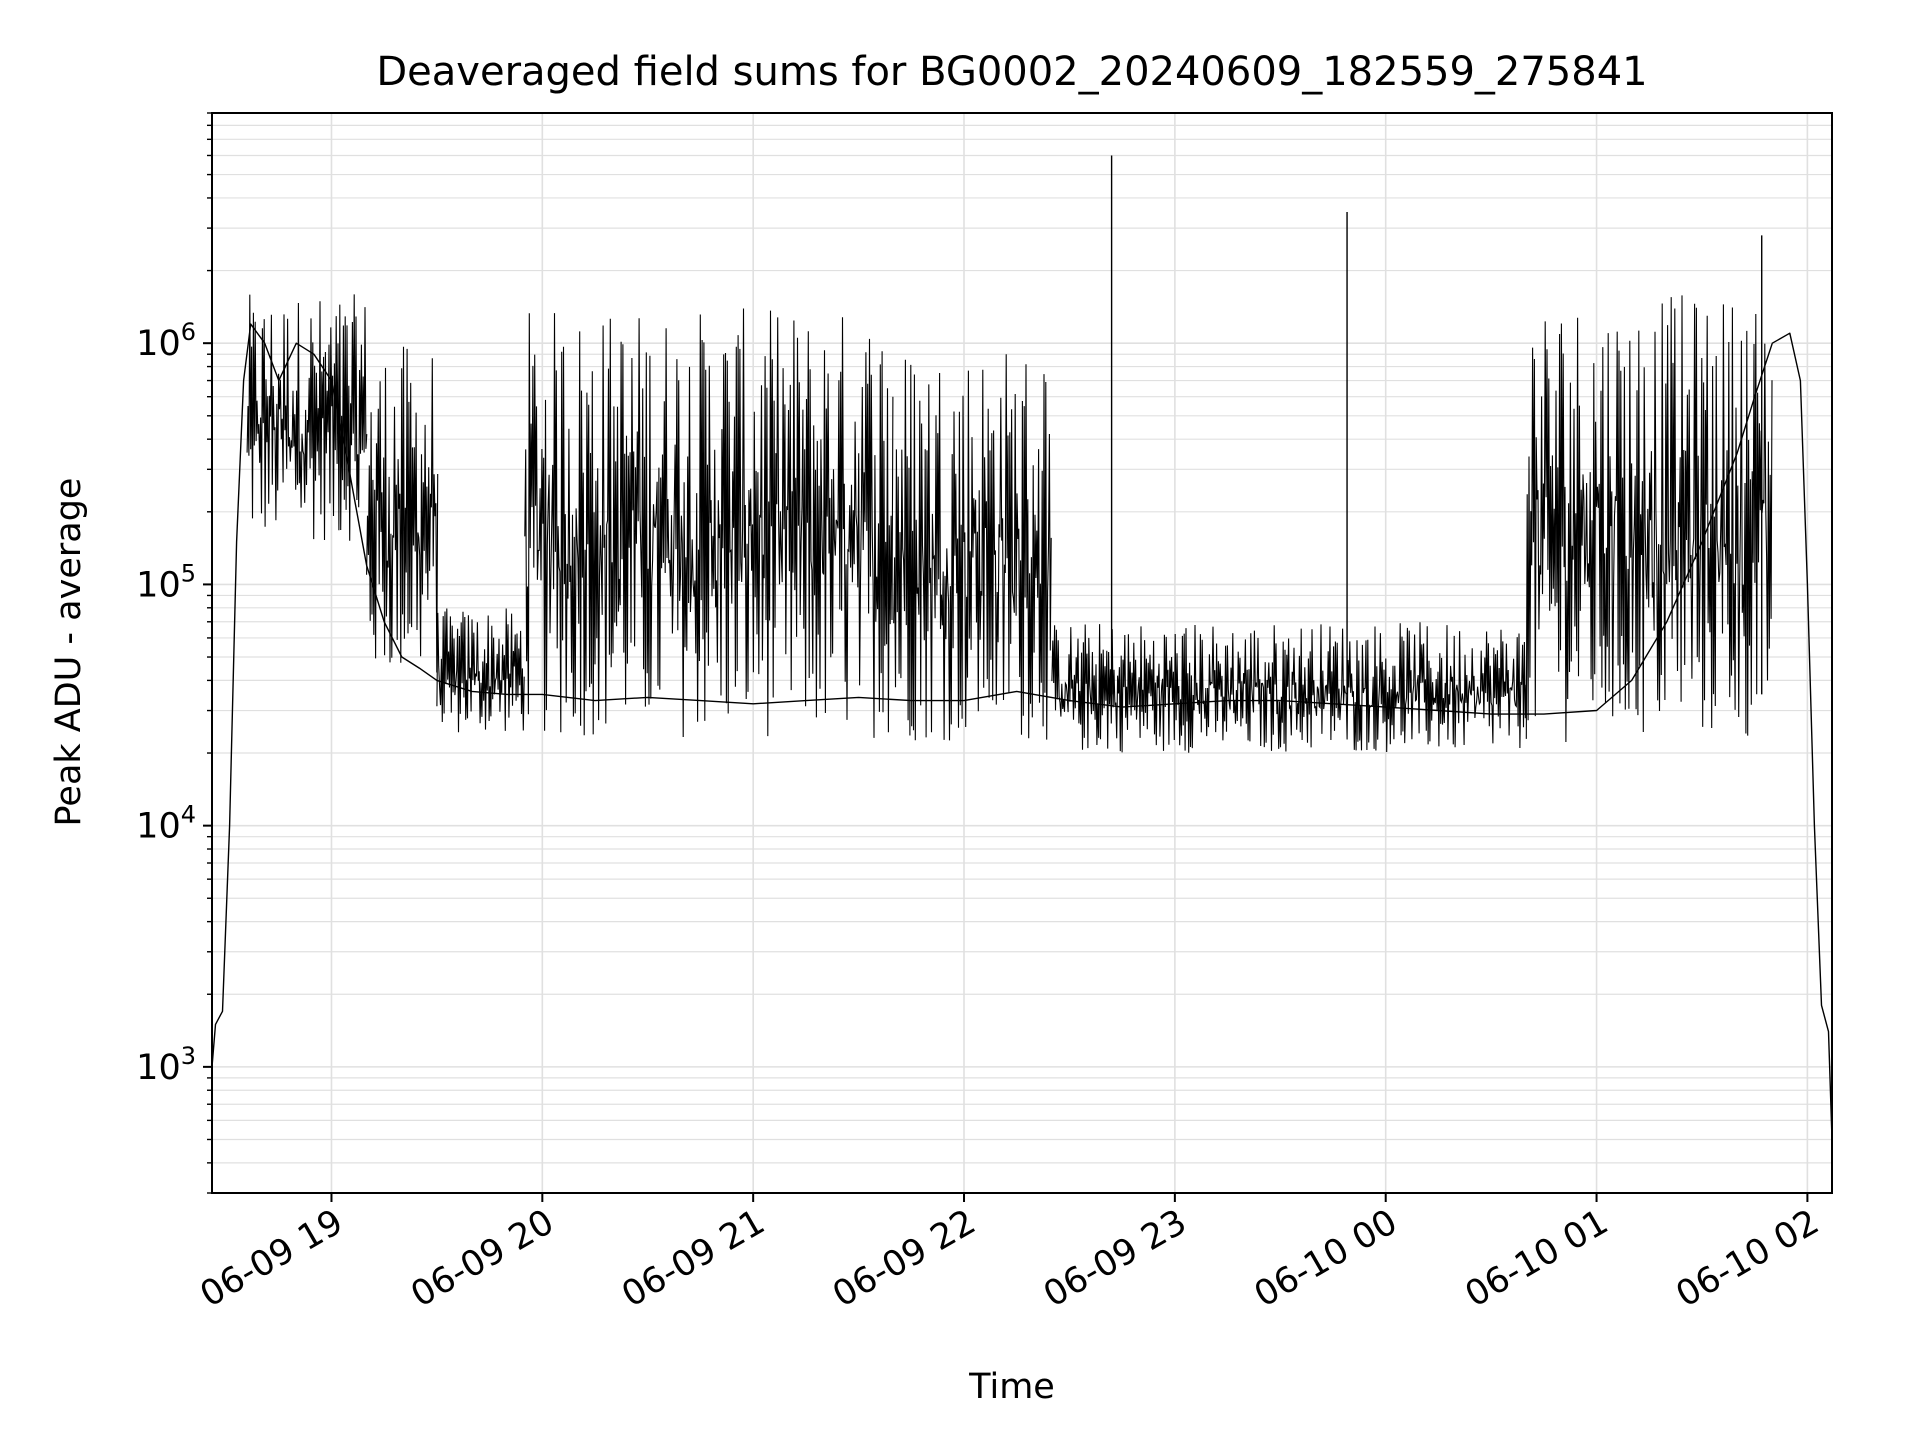  What do you see at coordinates (166, 341) in the screenshot?
I see `y-tick-label: 10⁶` at bounding box center [166, 341].